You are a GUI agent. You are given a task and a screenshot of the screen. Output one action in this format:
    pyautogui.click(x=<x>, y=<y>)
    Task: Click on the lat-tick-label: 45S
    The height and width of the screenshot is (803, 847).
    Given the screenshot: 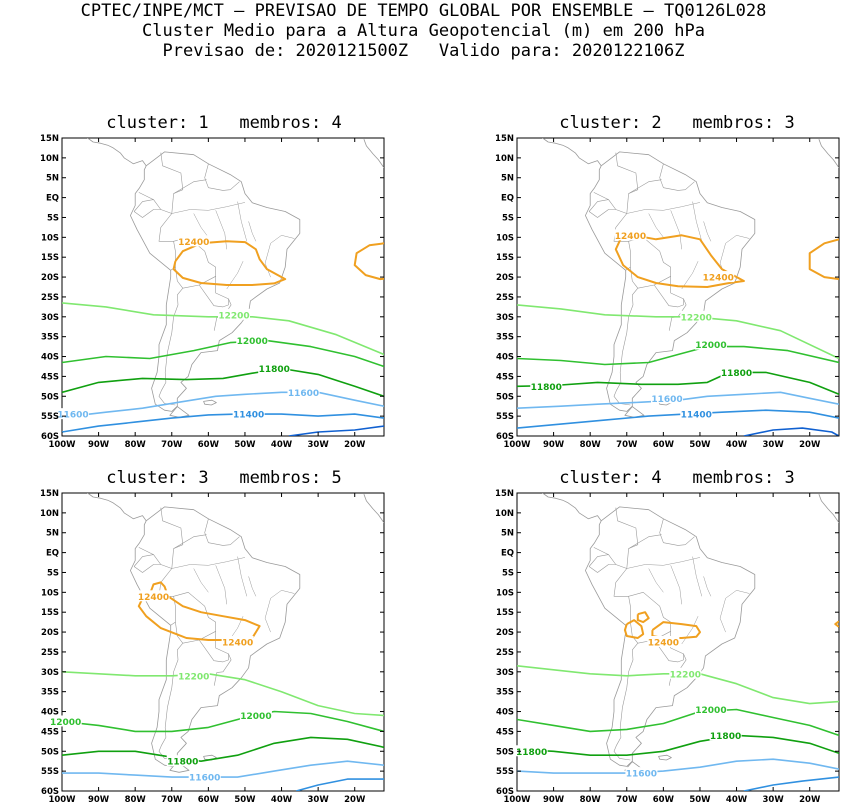 What is the action you would take?
    pyautogui.click(x=505, y=377)
    